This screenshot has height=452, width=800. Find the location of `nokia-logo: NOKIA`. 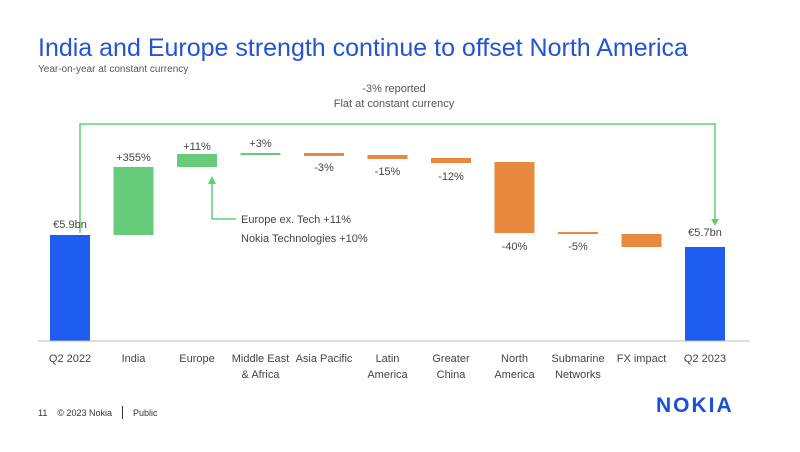

nokia-logo: NOKIA is located at coordinates (695, 405).